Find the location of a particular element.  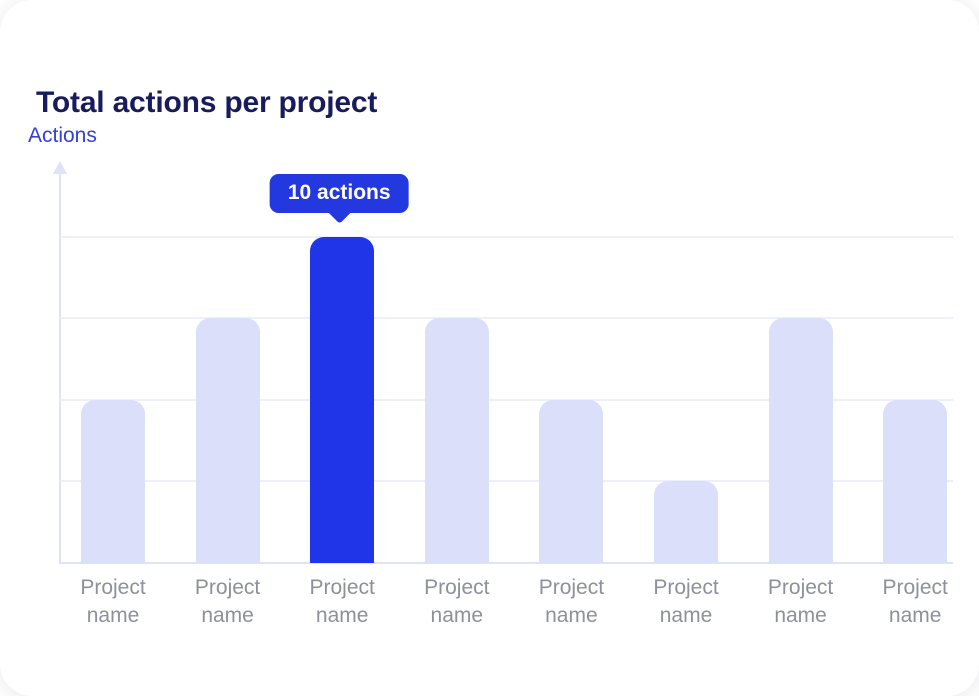

x-tick-label-1: Project name is located at coordinates (113, 601).